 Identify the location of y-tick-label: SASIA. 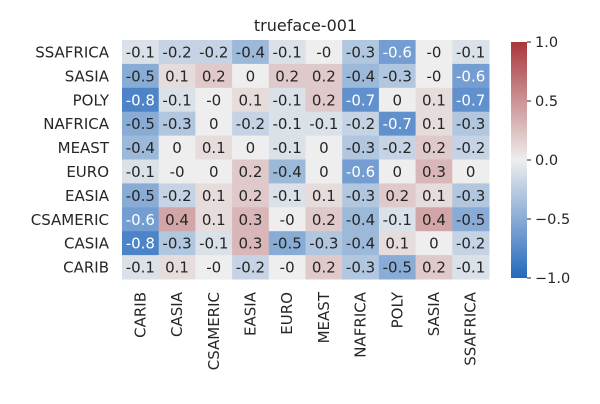
(87, 76).